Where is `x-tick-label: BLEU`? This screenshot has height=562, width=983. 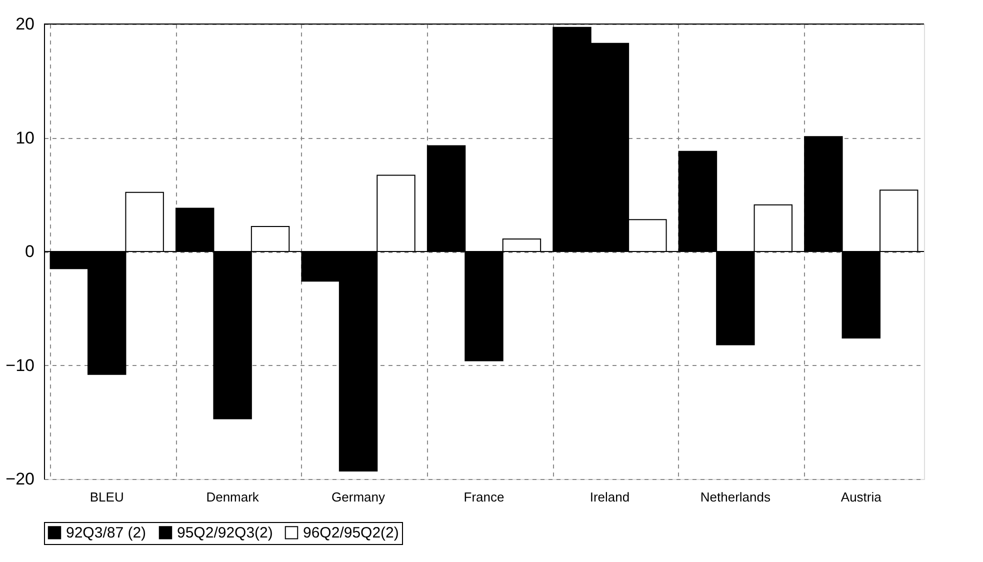 x-tick-label: BLEU is located at coordinates (107, 497).